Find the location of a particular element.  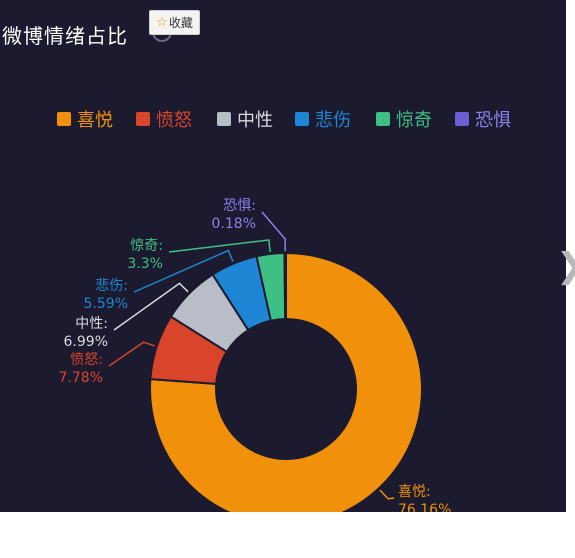

leader-line-surprise is located at coordinates (219, 246).